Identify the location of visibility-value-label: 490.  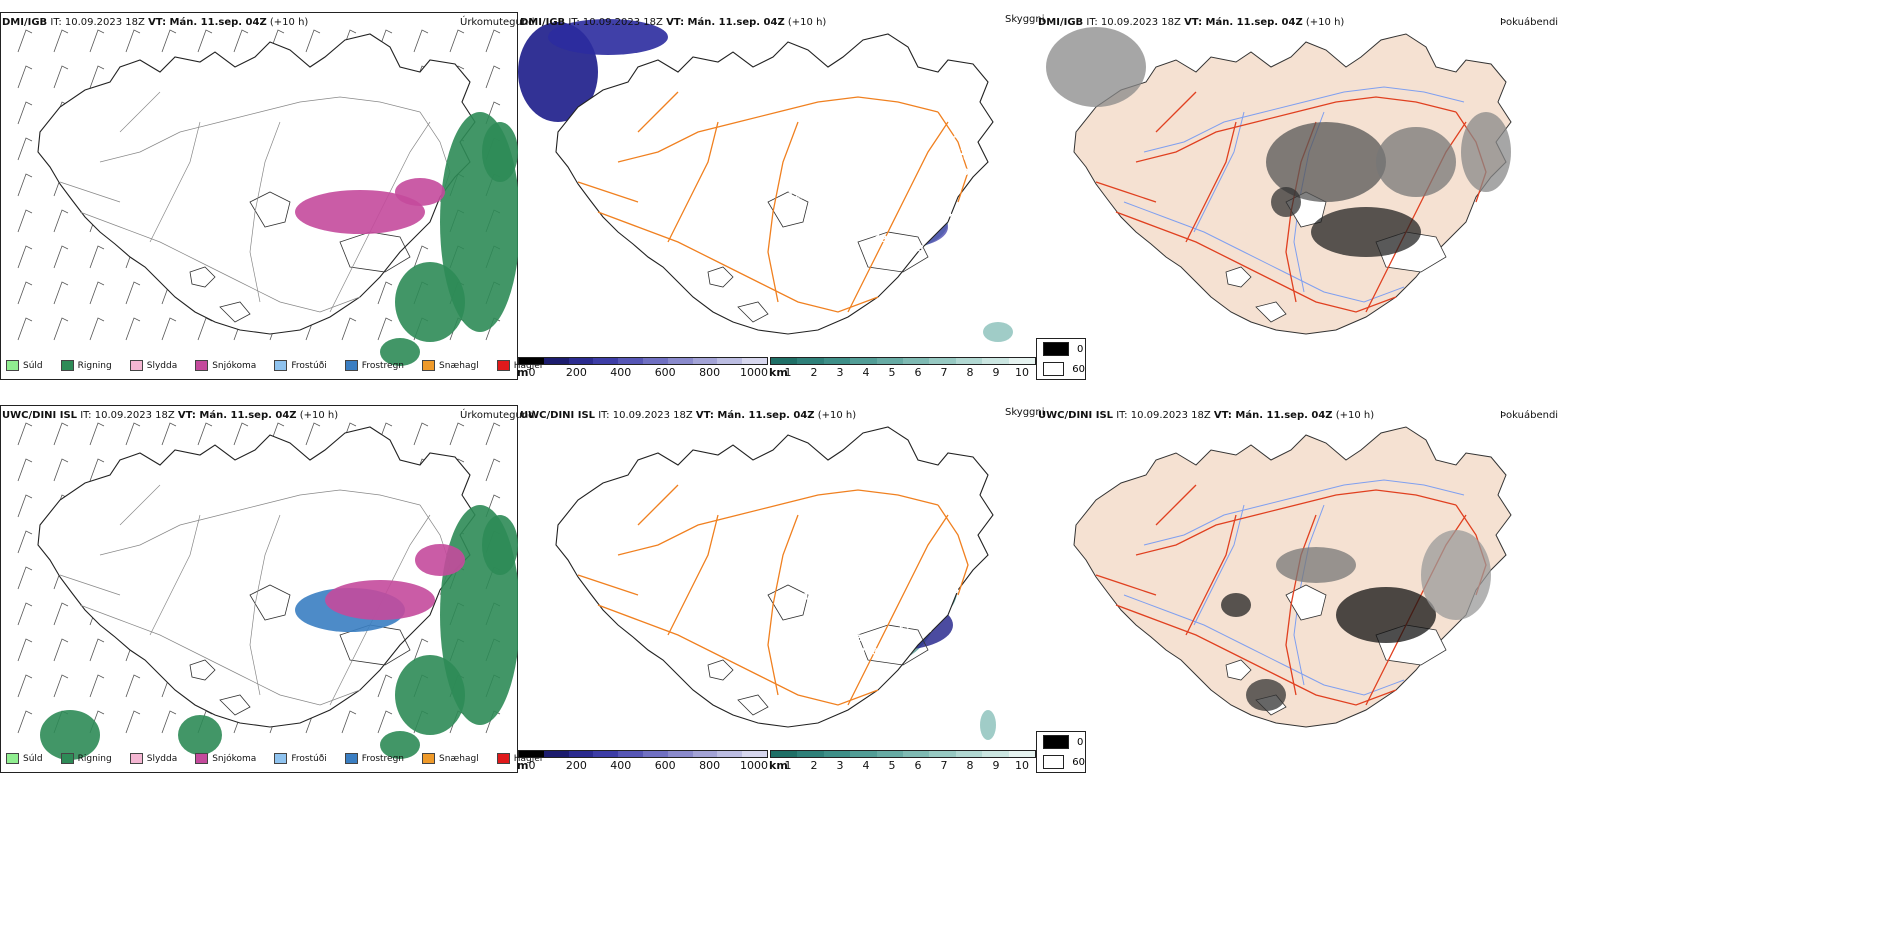
(858, 208).